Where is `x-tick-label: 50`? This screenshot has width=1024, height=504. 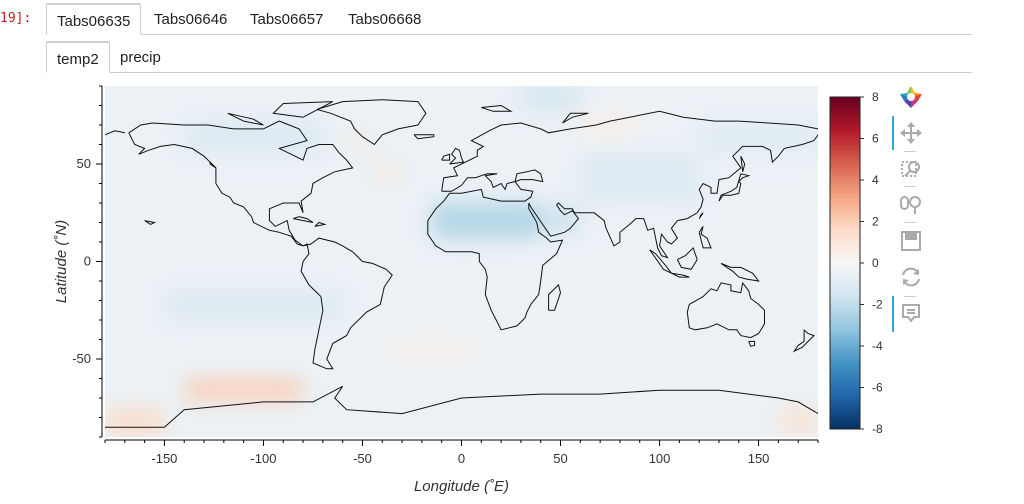
x-tick-label: 50 is located at coordinates (560, 458).